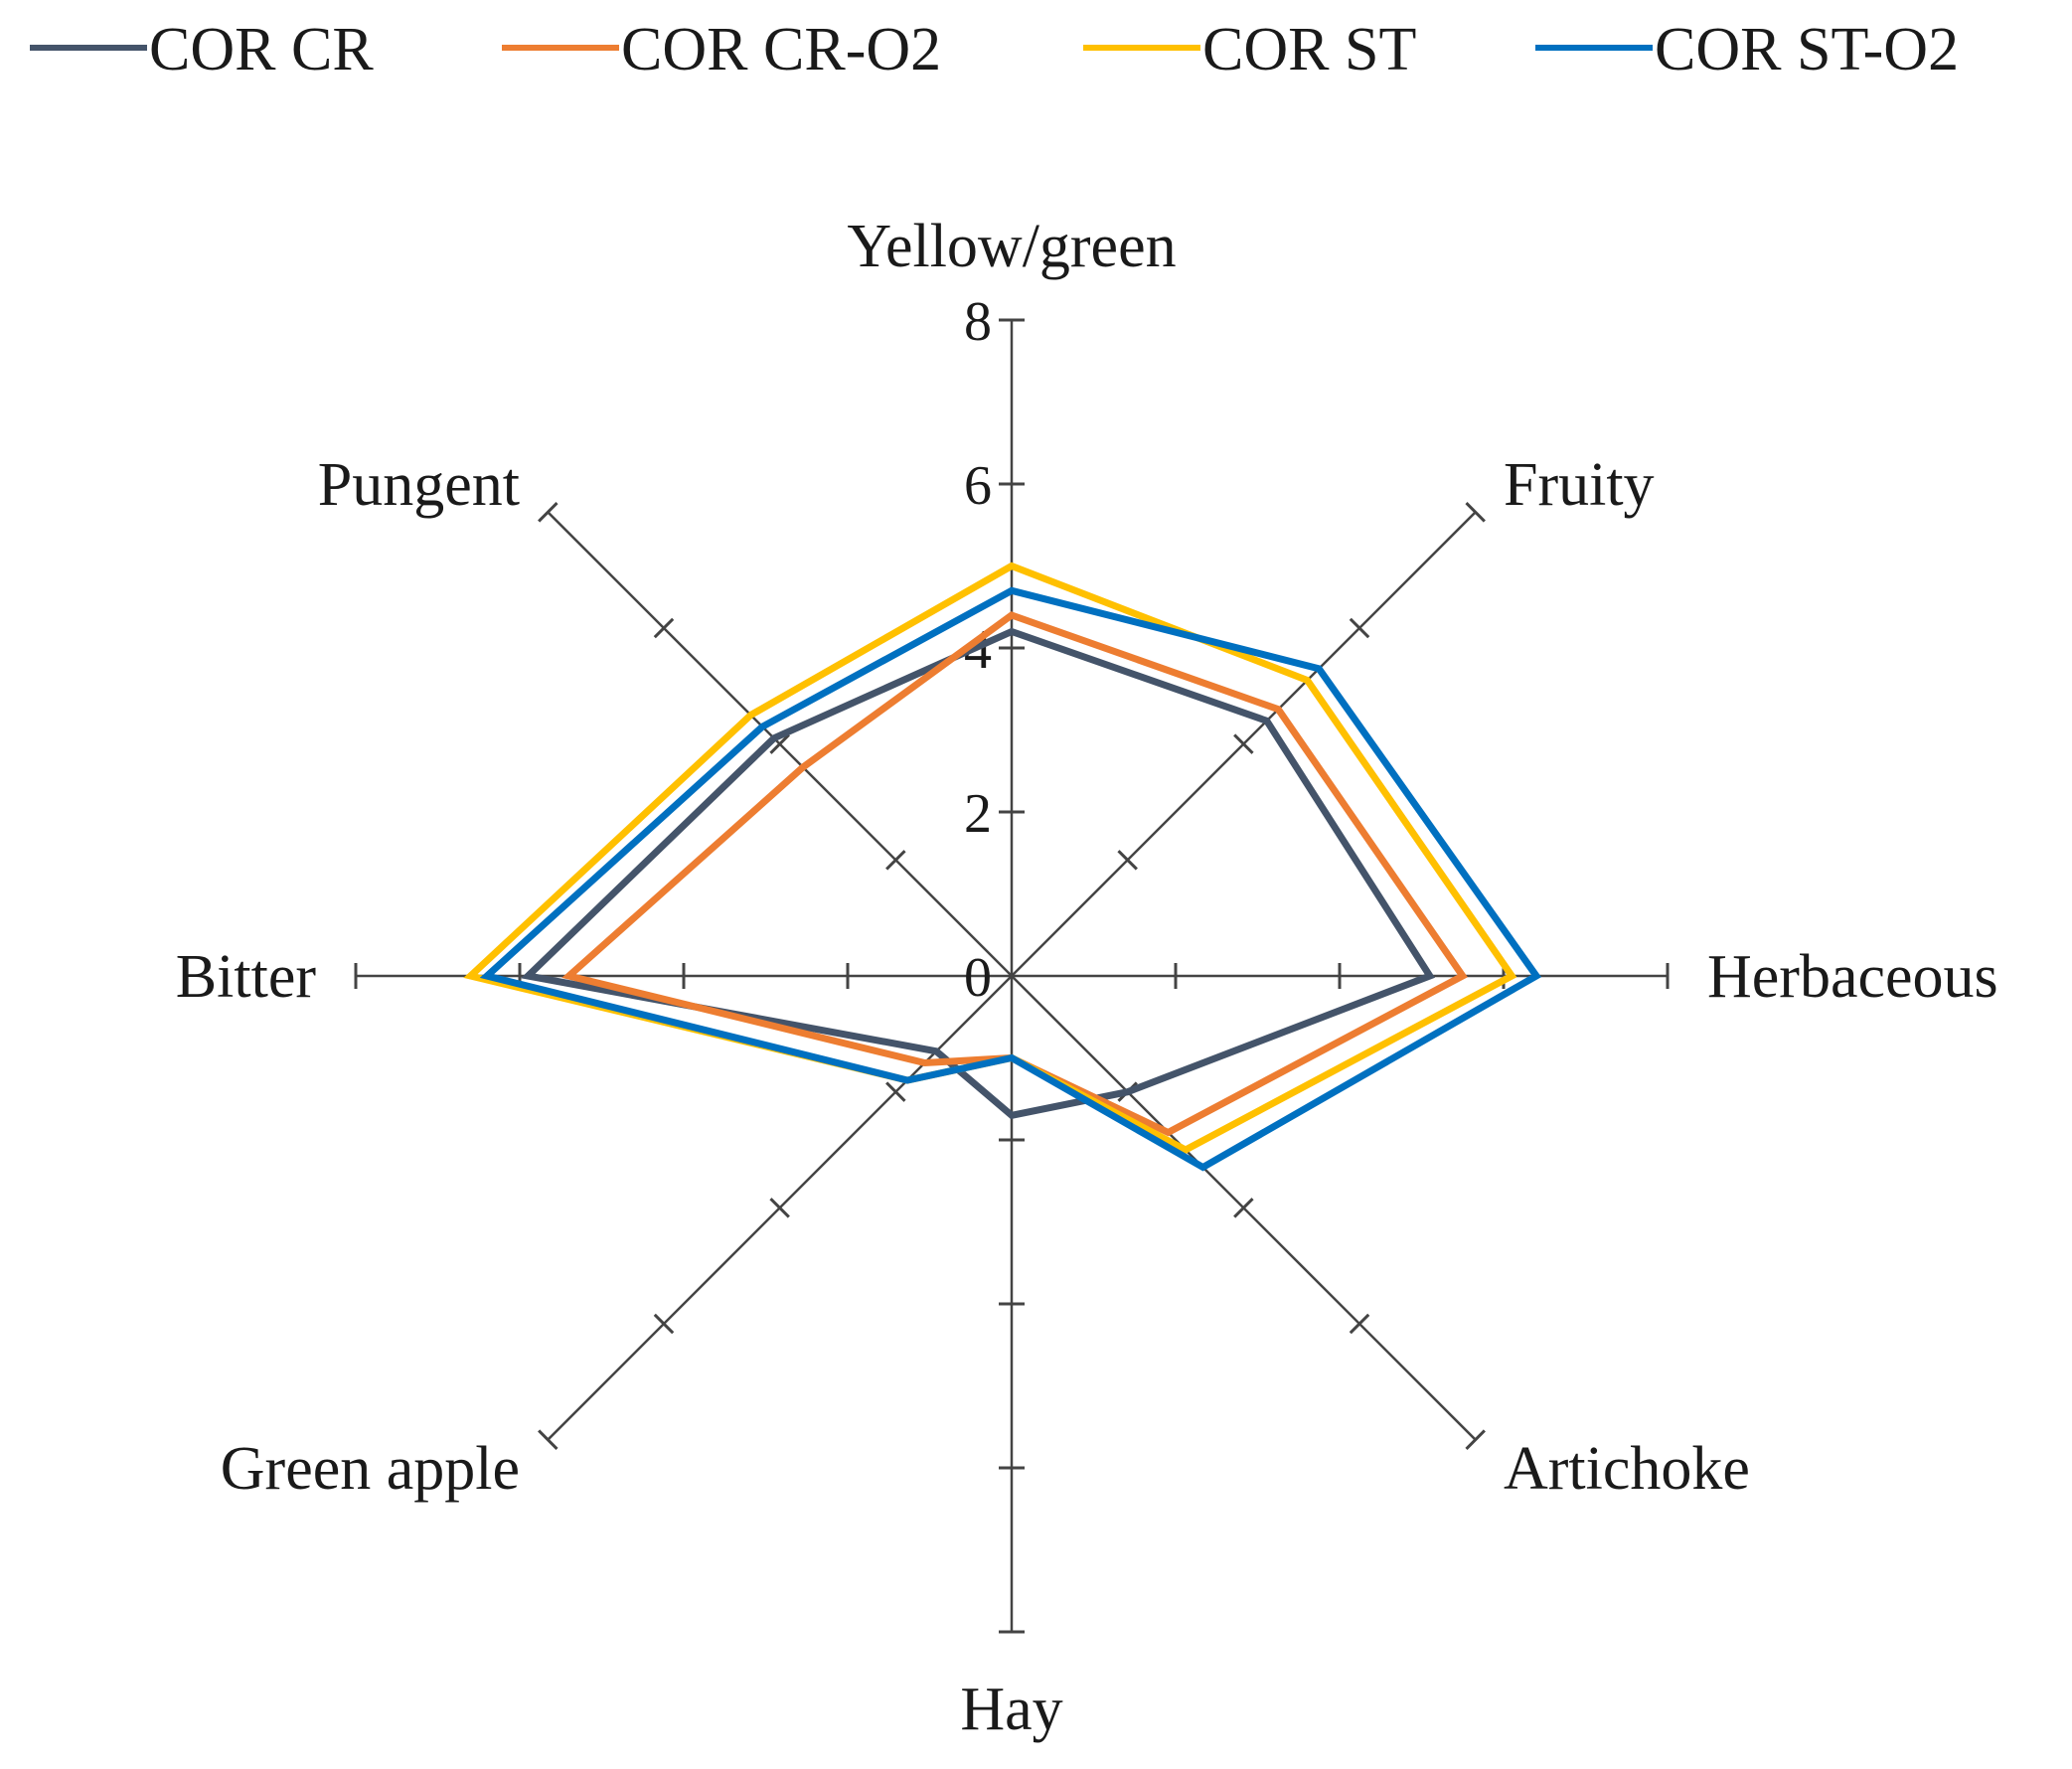 This screenshot has height=1769, width=2072. I want to click on series-cor-cr-o2, so click(1014, 874).